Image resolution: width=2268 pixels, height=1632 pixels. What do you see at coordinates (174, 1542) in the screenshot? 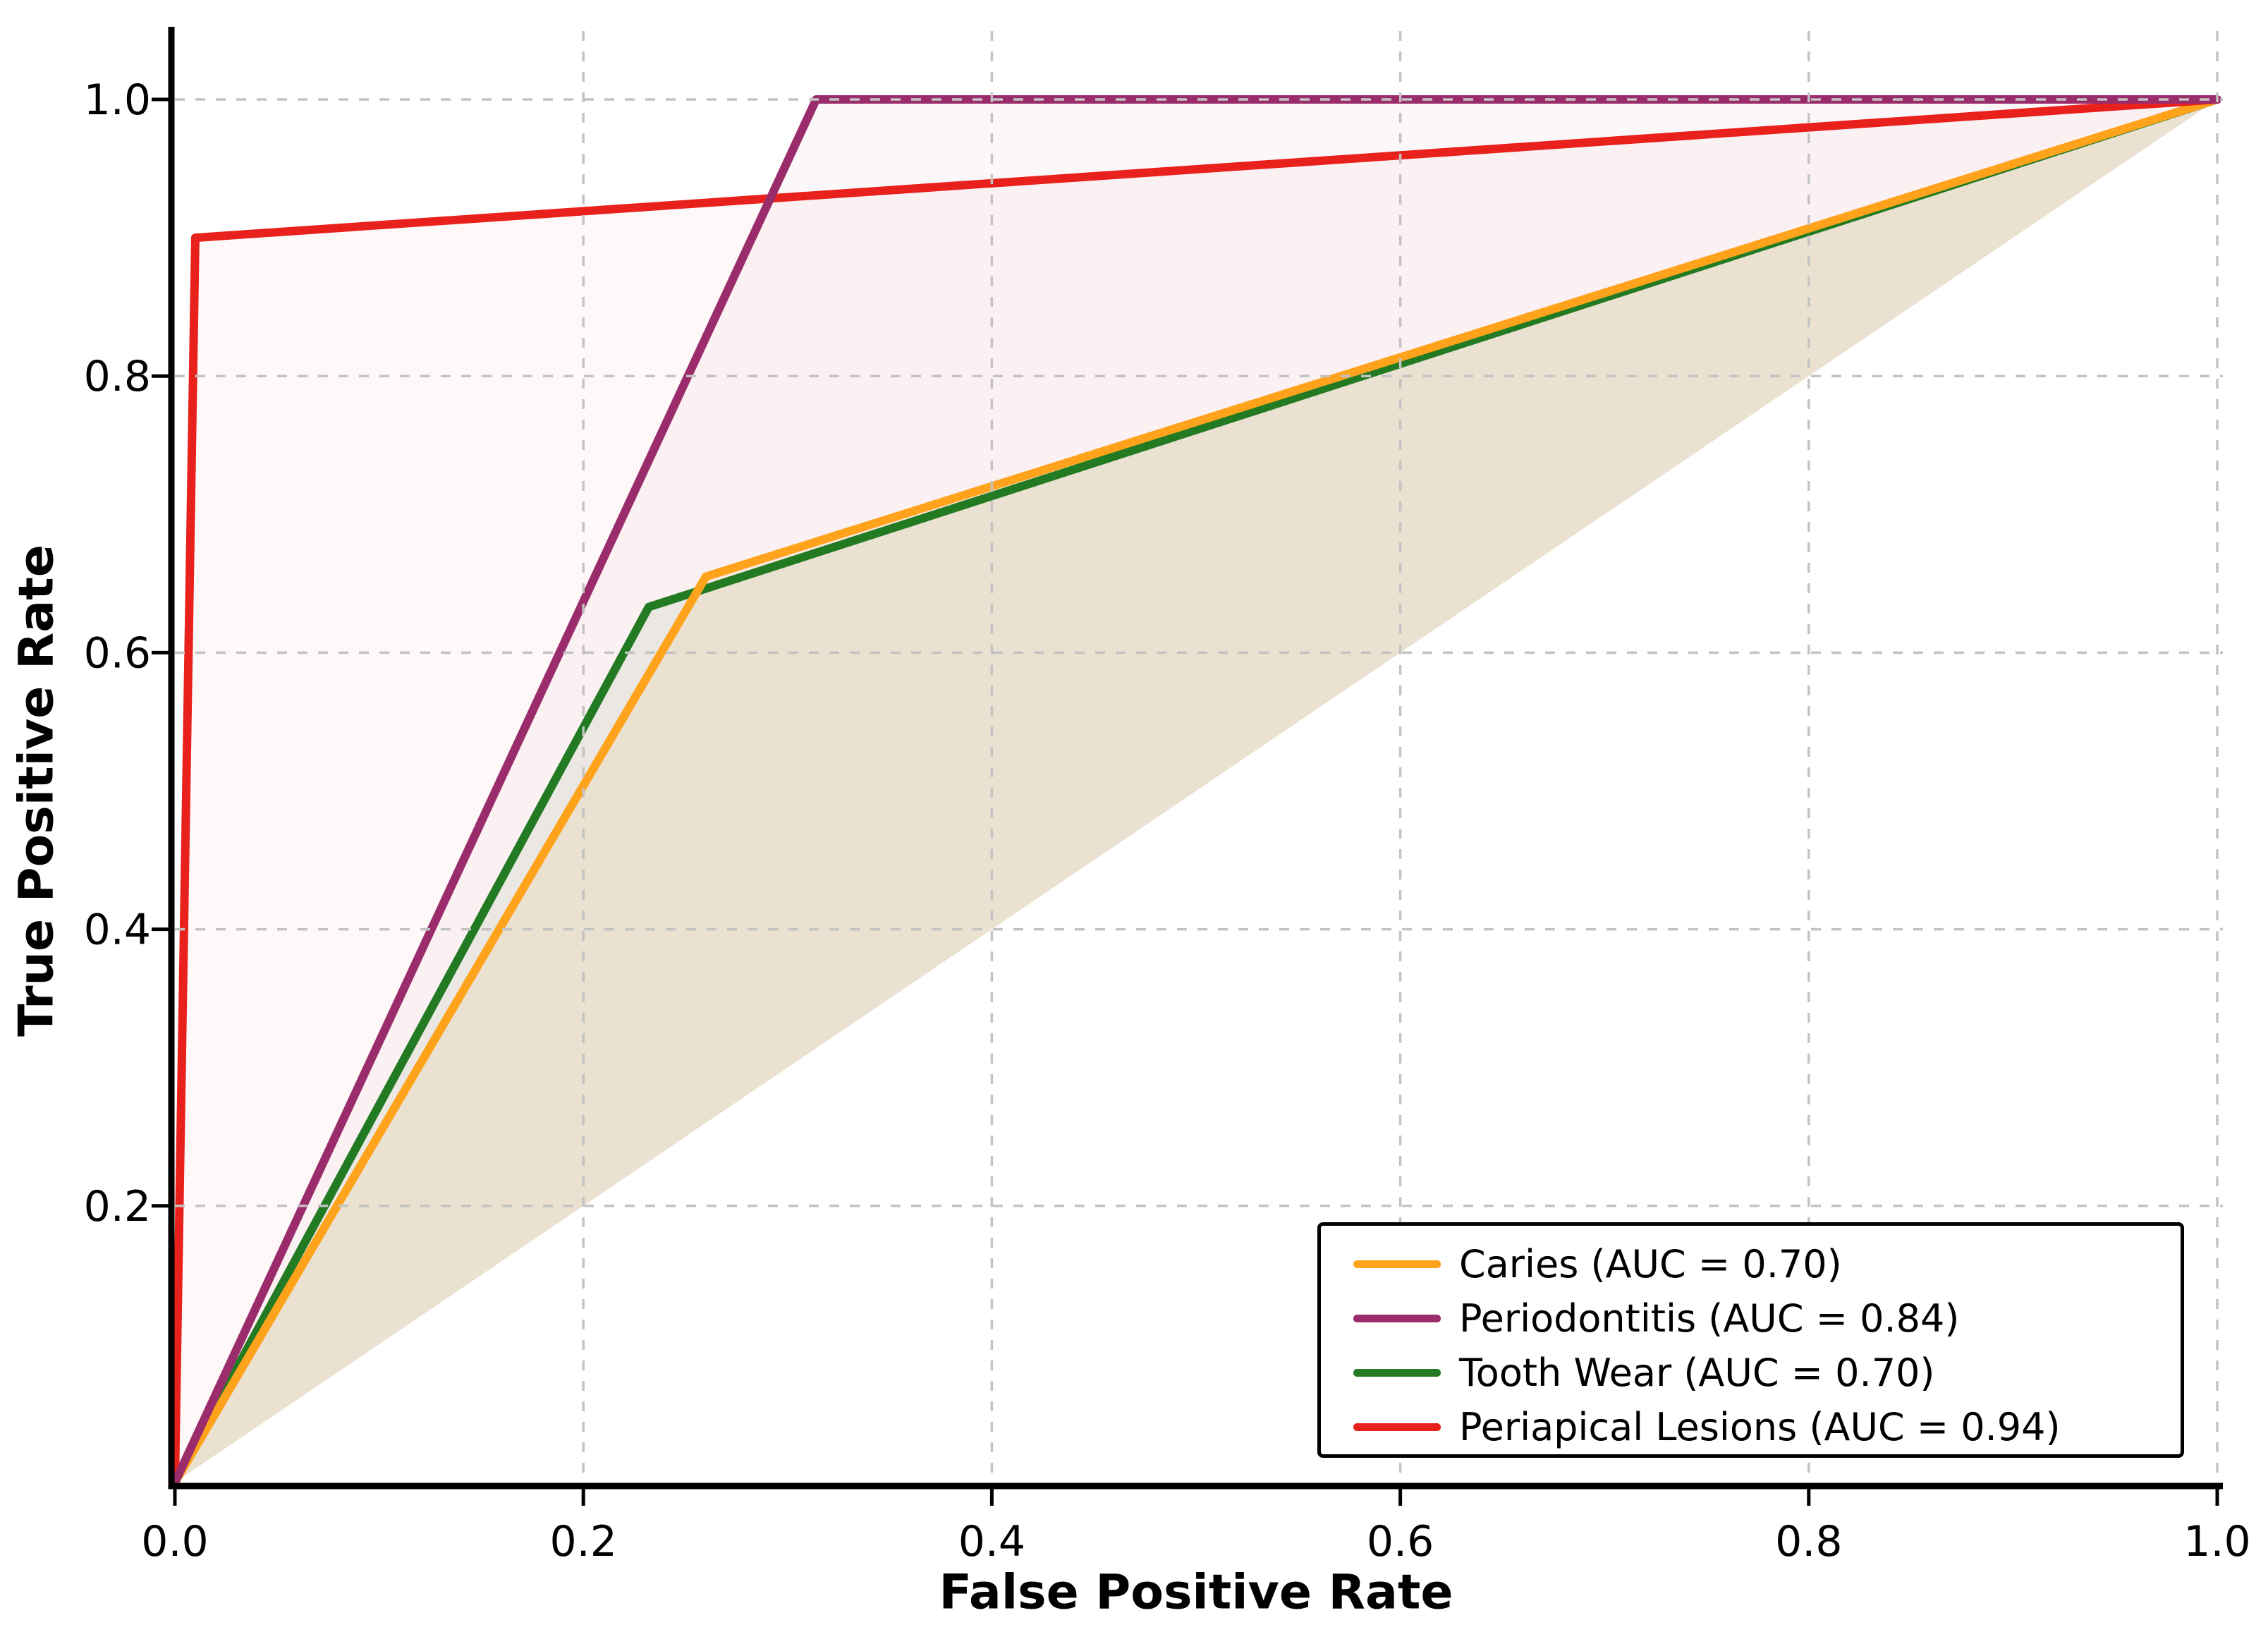
I see `x-tick-label-0: 0.0` at bounding box center [174, 1542].